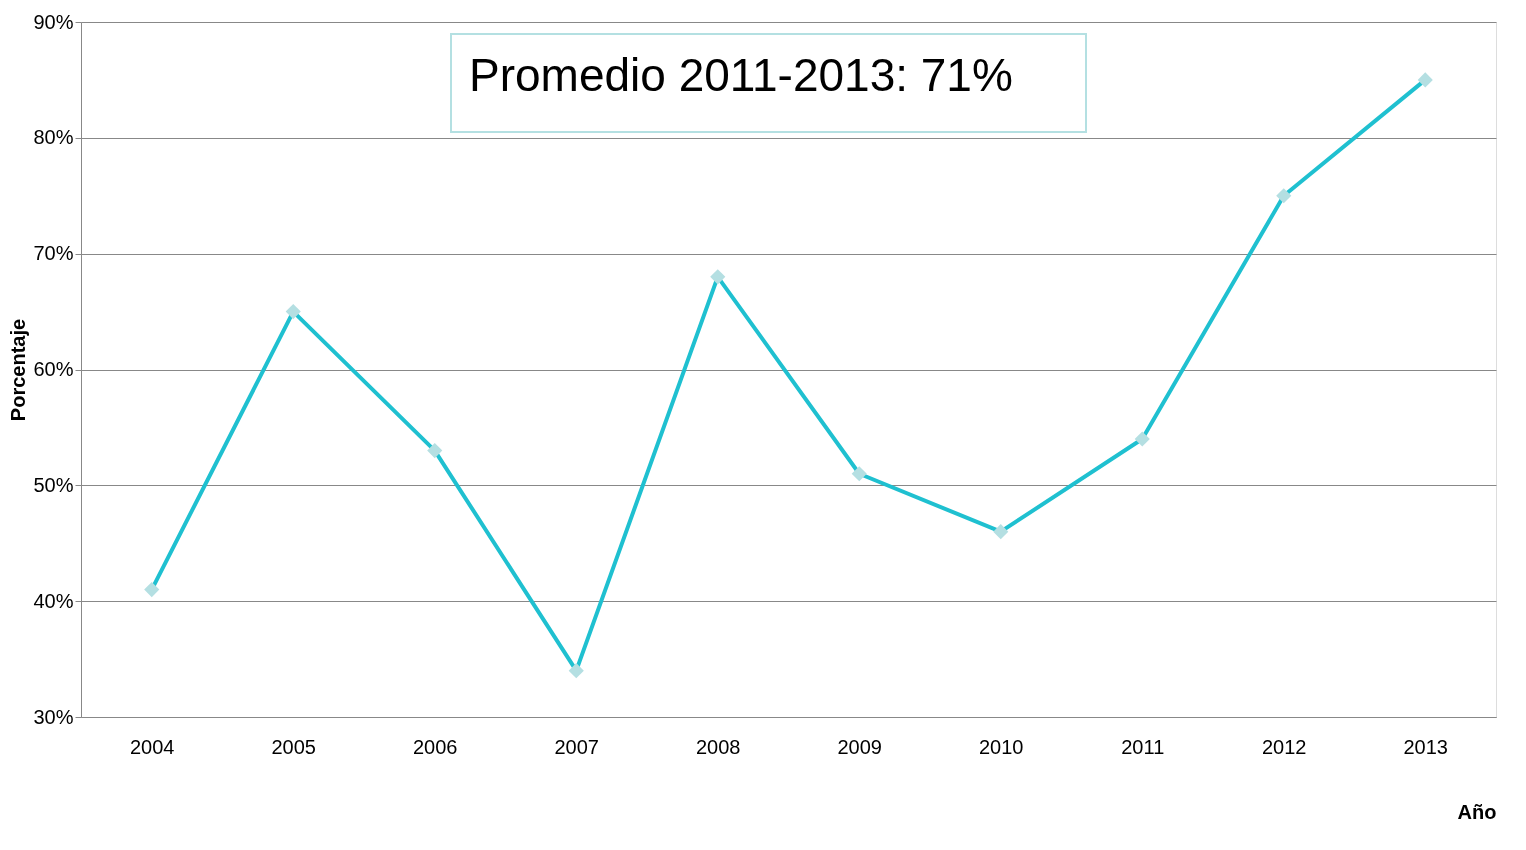  What do you see at coordinates (1477, 811) in the screenshot?
I see `x-axis-title: Año` at bounding box center [1477, 811].